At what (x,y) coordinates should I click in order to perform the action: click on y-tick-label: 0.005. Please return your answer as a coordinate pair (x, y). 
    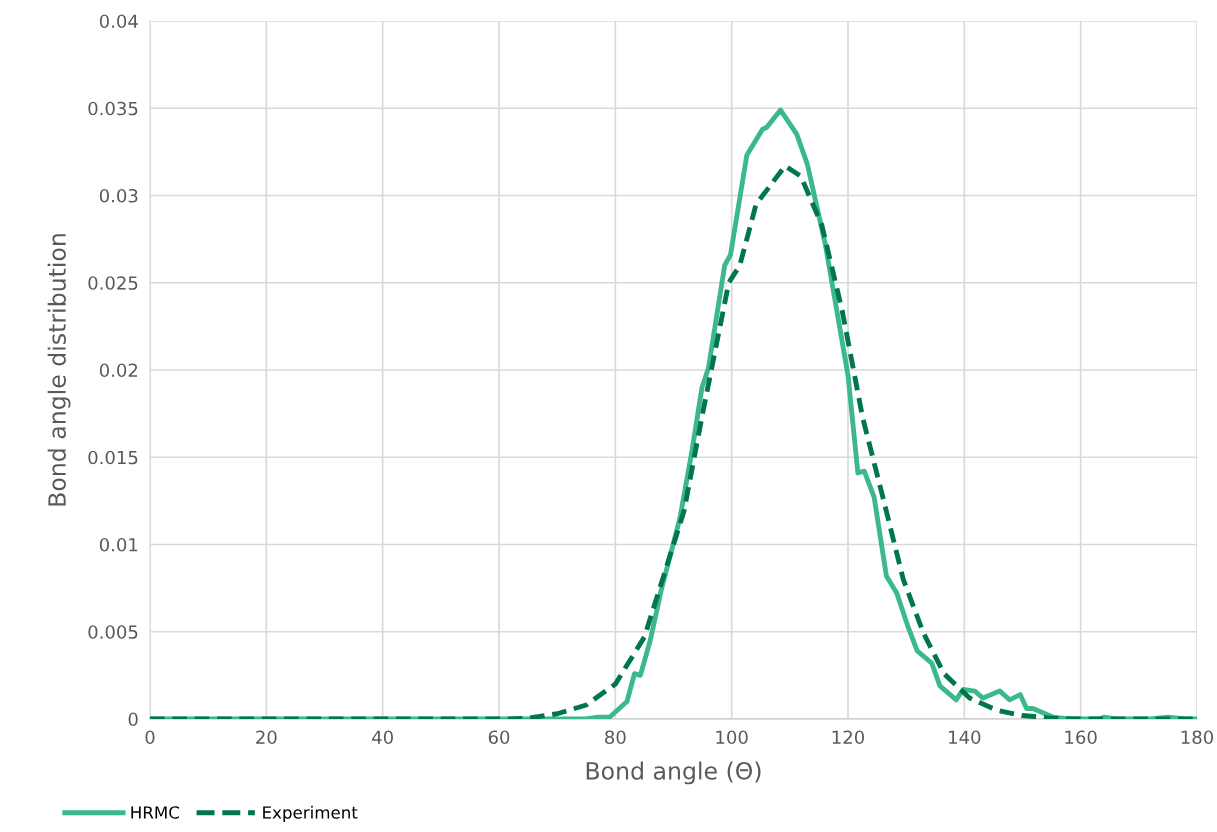
    Looking at the image, I should click on (113, 632).